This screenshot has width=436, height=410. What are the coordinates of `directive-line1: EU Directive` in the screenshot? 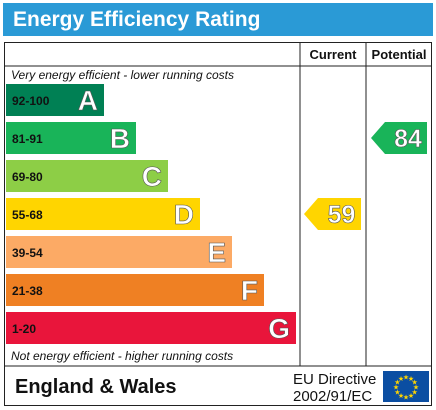 It's located at (335, 379).